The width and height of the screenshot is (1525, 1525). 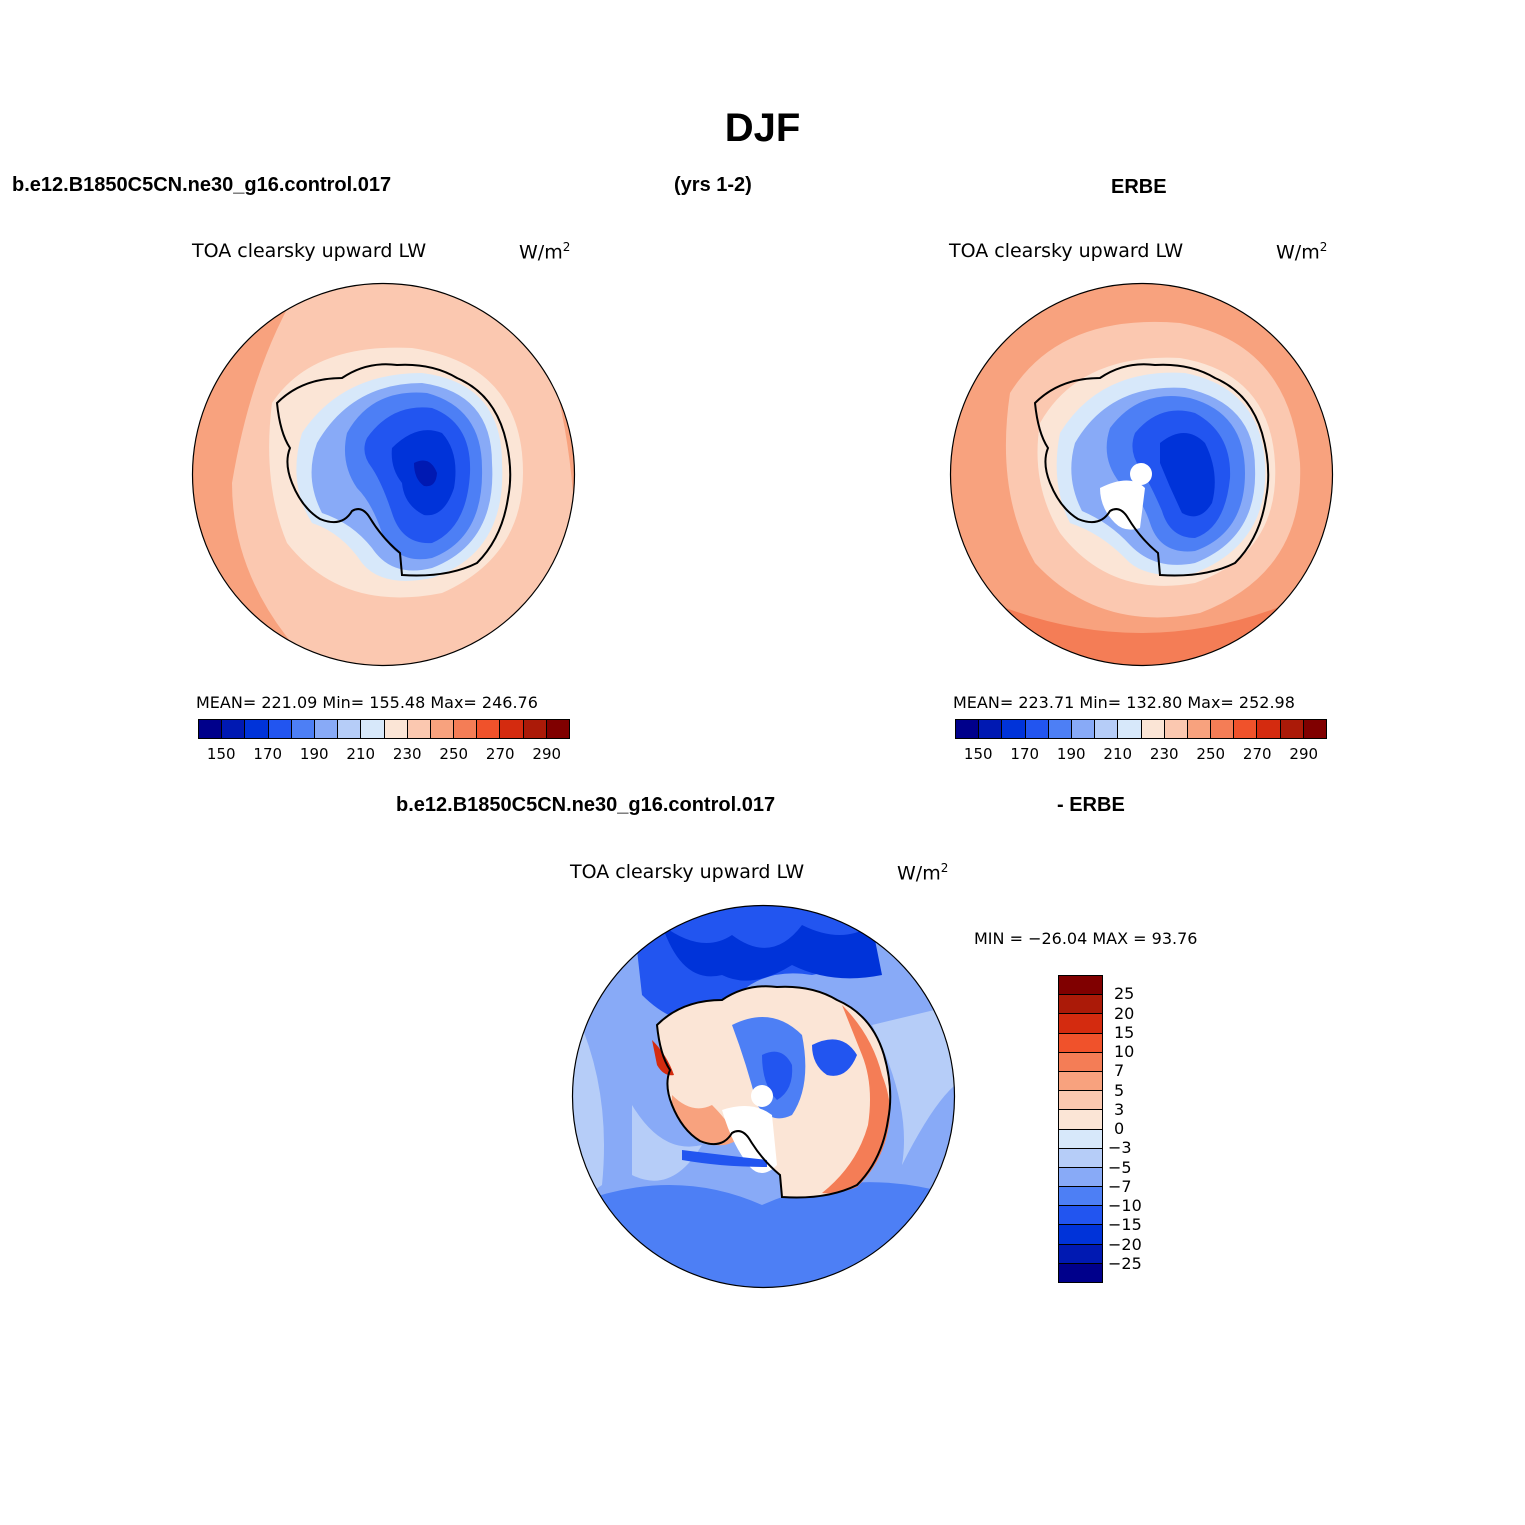 I want to click on diff-obs-label: - ERBE, so click(x=1091, y=805).